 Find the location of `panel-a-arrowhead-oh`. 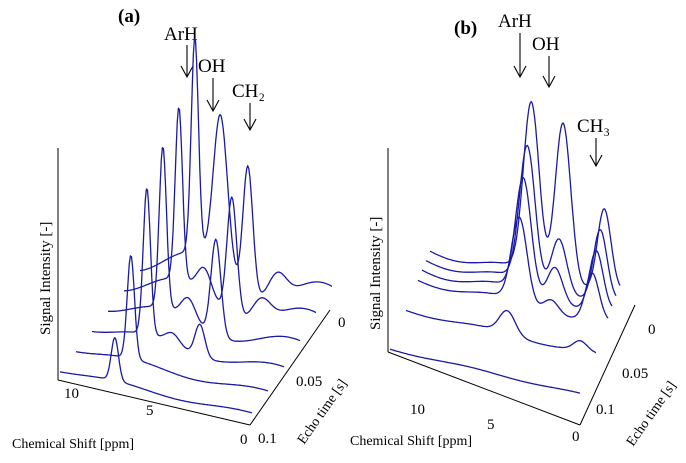

panel-a-arrowhead-oh is located at coordinates (213, 106).